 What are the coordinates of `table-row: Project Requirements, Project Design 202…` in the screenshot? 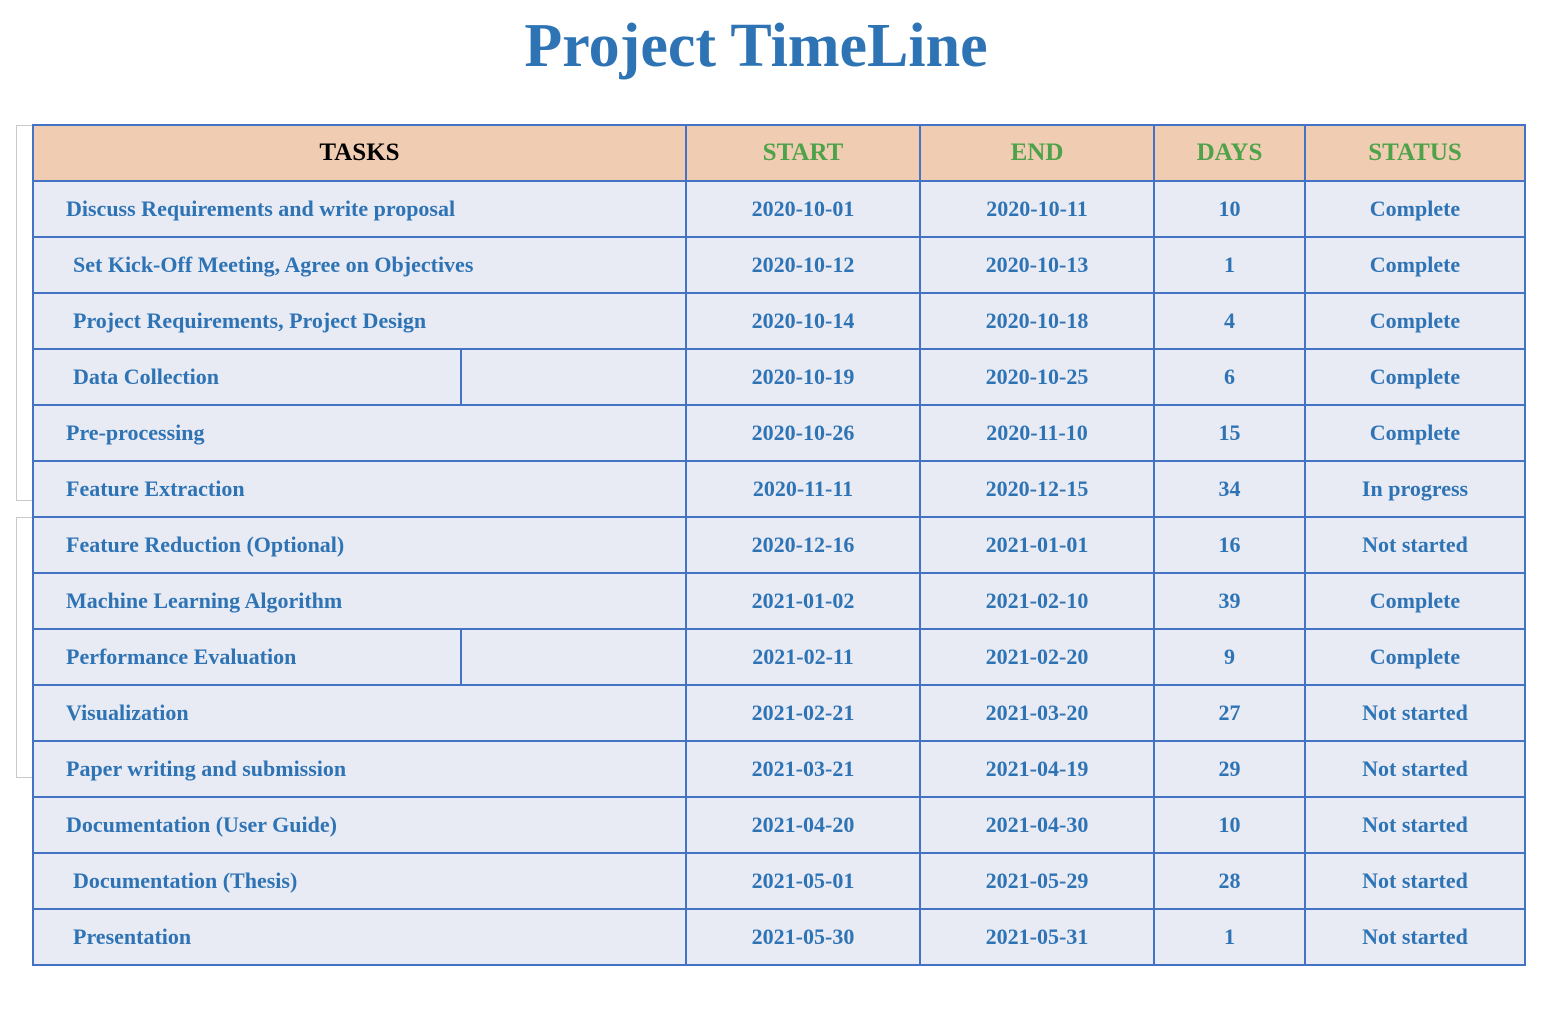 It's located at (779, 321).